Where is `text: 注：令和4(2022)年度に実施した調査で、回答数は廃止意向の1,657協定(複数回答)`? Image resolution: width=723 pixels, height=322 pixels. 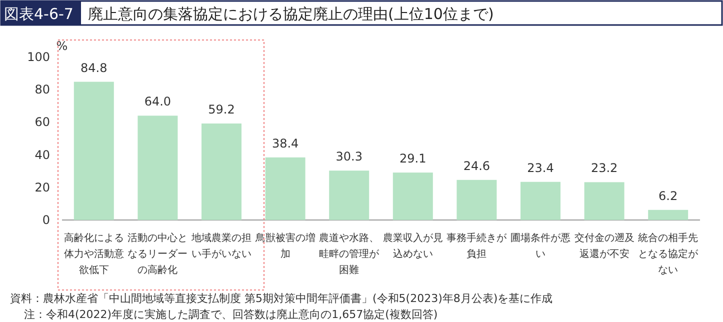 text: 注：令和4(2022)年度に実施した調査で、回答数は廃止意向の1,657協定(複数回答) is located at coordinates (231, 314).